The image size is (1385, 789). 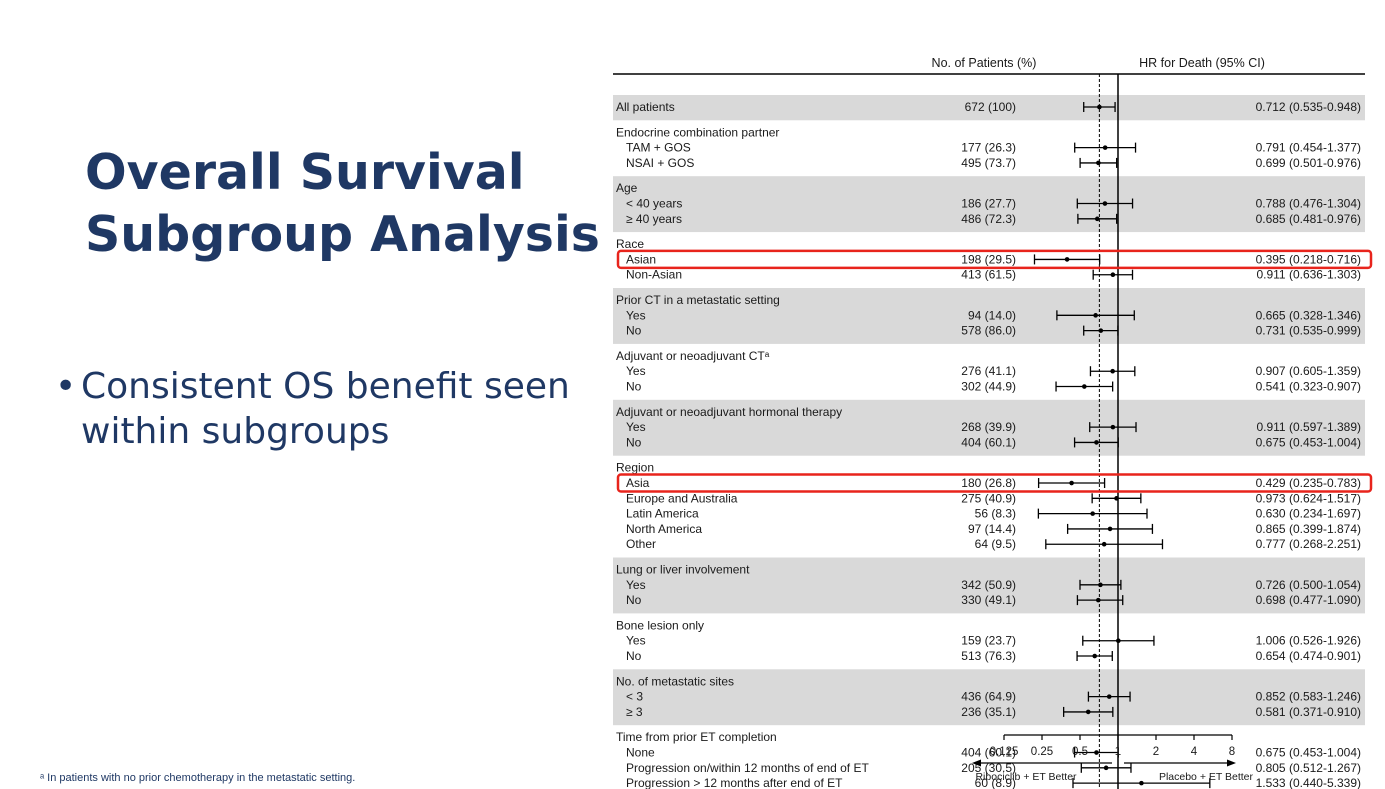 I want to click on row-hr-ci: 0.712 (0.535-0.948), so click(x=1308, y=107).